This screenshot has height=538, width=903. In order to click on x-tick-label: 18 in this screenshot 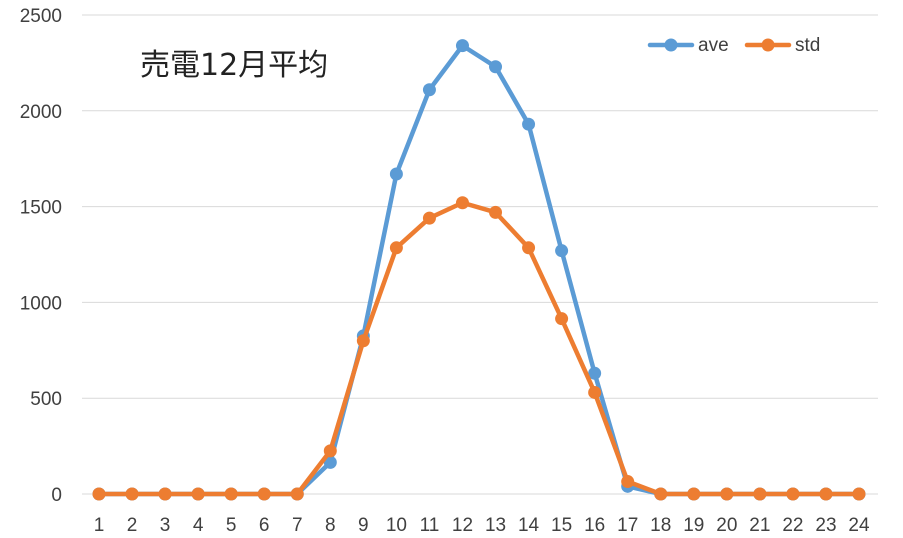, I will do `click(660, 525)`.